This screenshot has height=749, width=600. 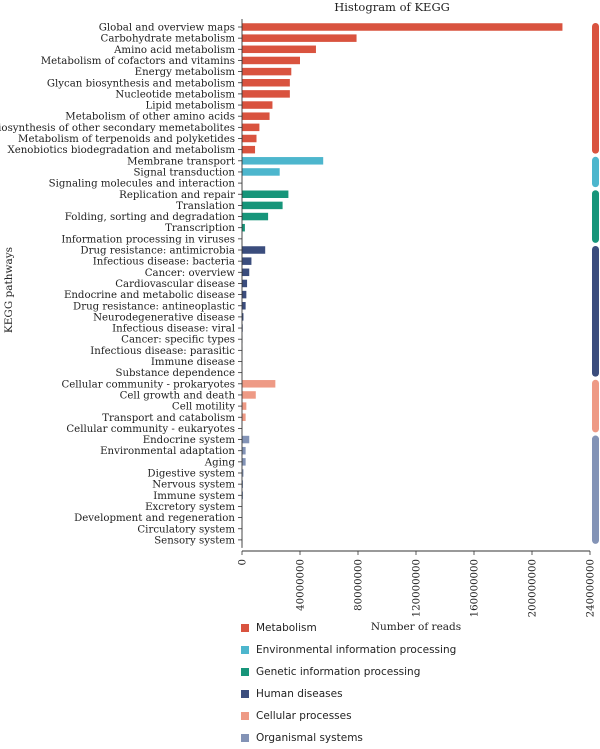 What do you see at coordinates (205, 206) in the screenshot?
I see `category-label: Translation` at bounding box center [205, 206].